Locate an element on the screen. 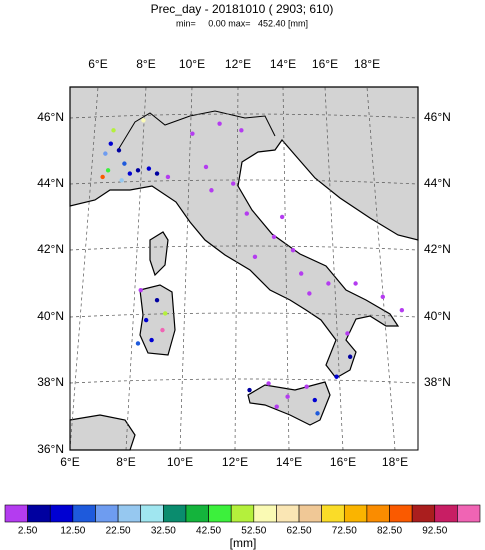 Image resolution: width=485 pixels, height=550 pixels. colorbar-unit: [mm] is located at coordinates (243, 543).